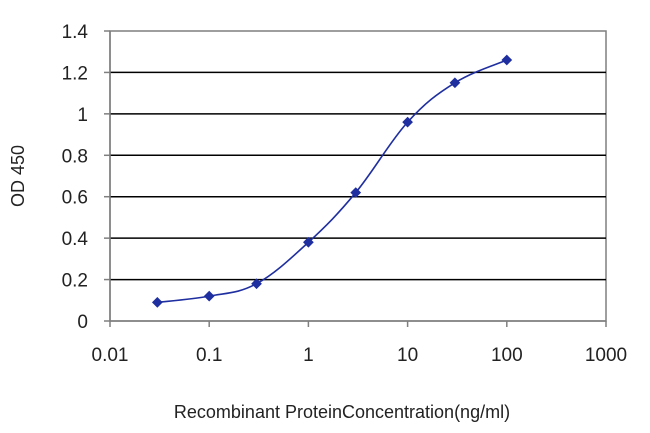 The height and width of the screenshot is (433, 650). I want to click on x-tick-label: 0.01, so click(110, 355).